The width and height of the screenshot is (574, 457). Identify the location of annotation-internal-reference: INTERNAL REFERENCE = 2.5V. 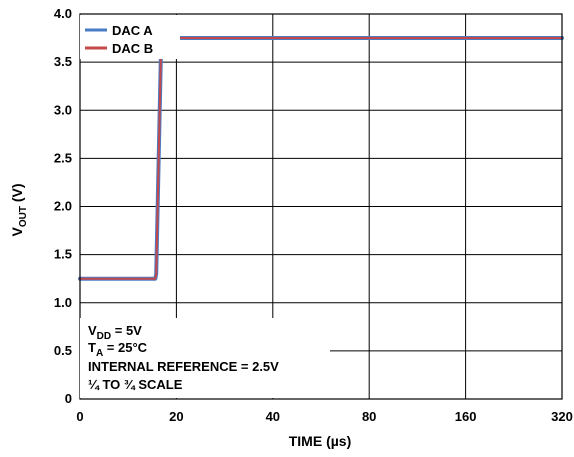
(183, 366).